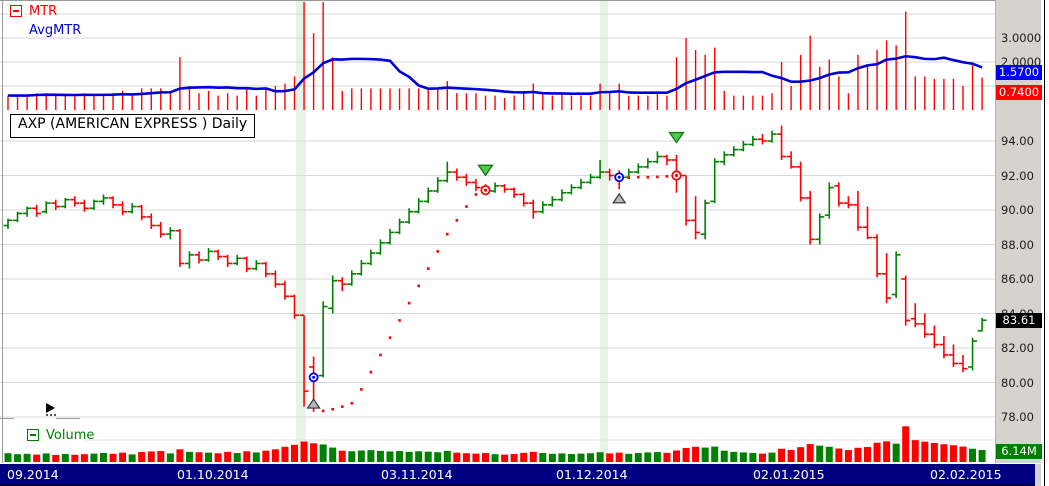 This screenshot has width=1049, height=486. I want to click on session-band, so click(604, 231).